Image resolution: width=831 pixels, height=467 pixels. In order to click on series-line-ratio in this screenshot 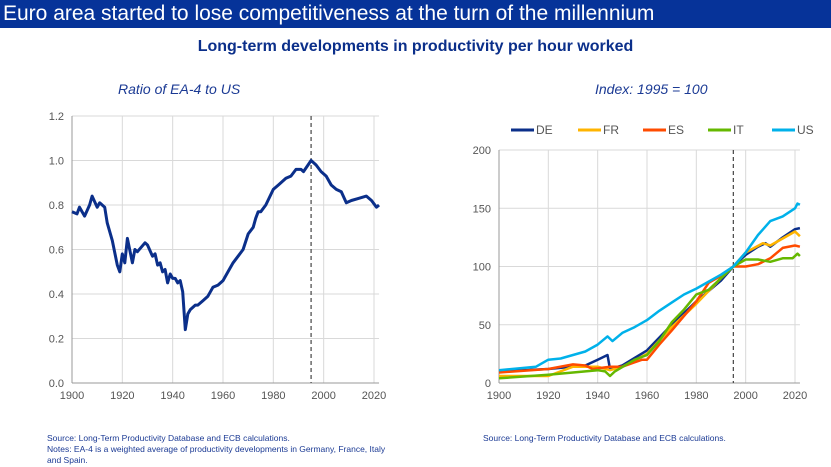, I will do `click(225, 245)`.